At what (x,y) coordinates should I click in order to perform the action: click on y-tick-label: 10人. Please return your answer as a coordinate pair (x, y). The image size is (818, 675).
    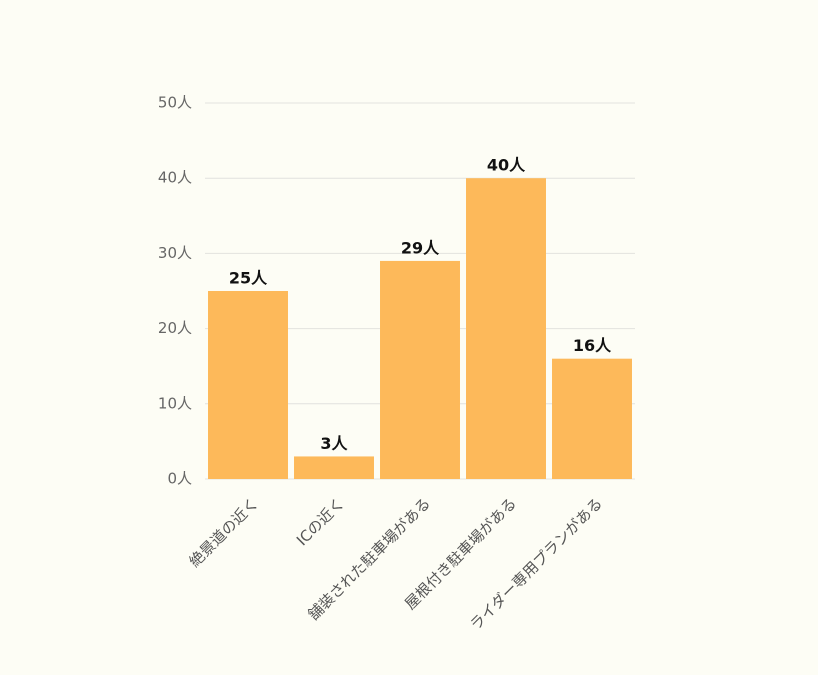
    Looking at the image, I should click on (175, 403).